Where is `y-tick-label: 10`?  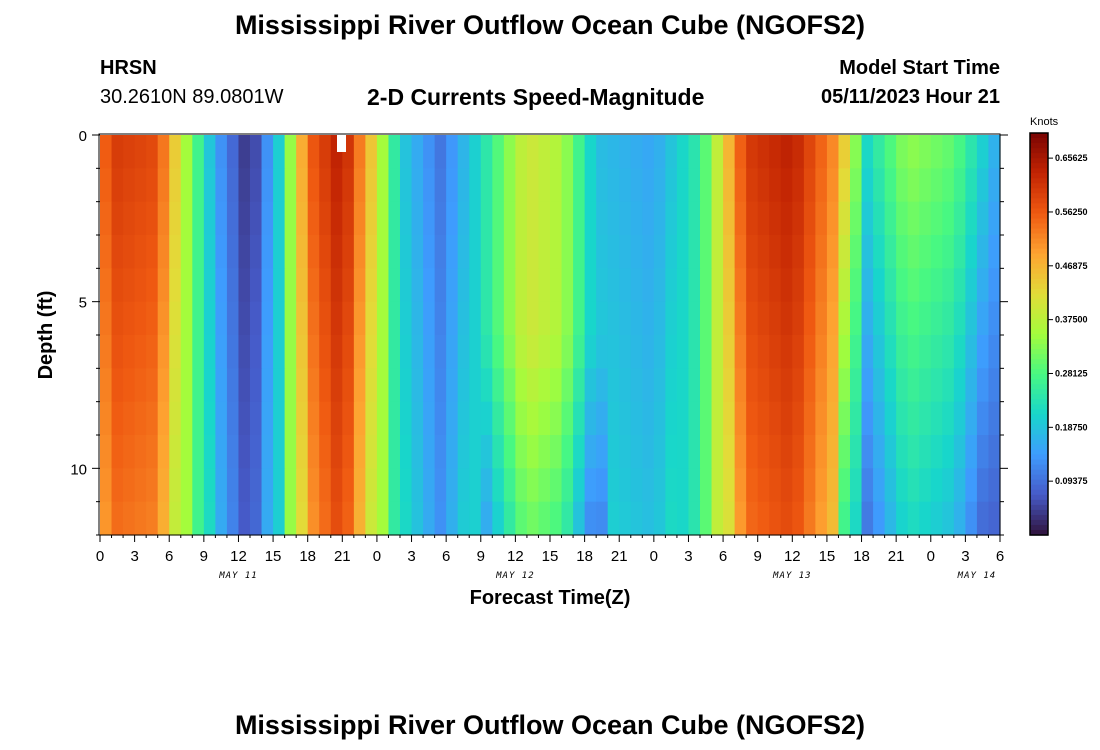
y-tick-label: 10 is located at coordinates (78, 469).